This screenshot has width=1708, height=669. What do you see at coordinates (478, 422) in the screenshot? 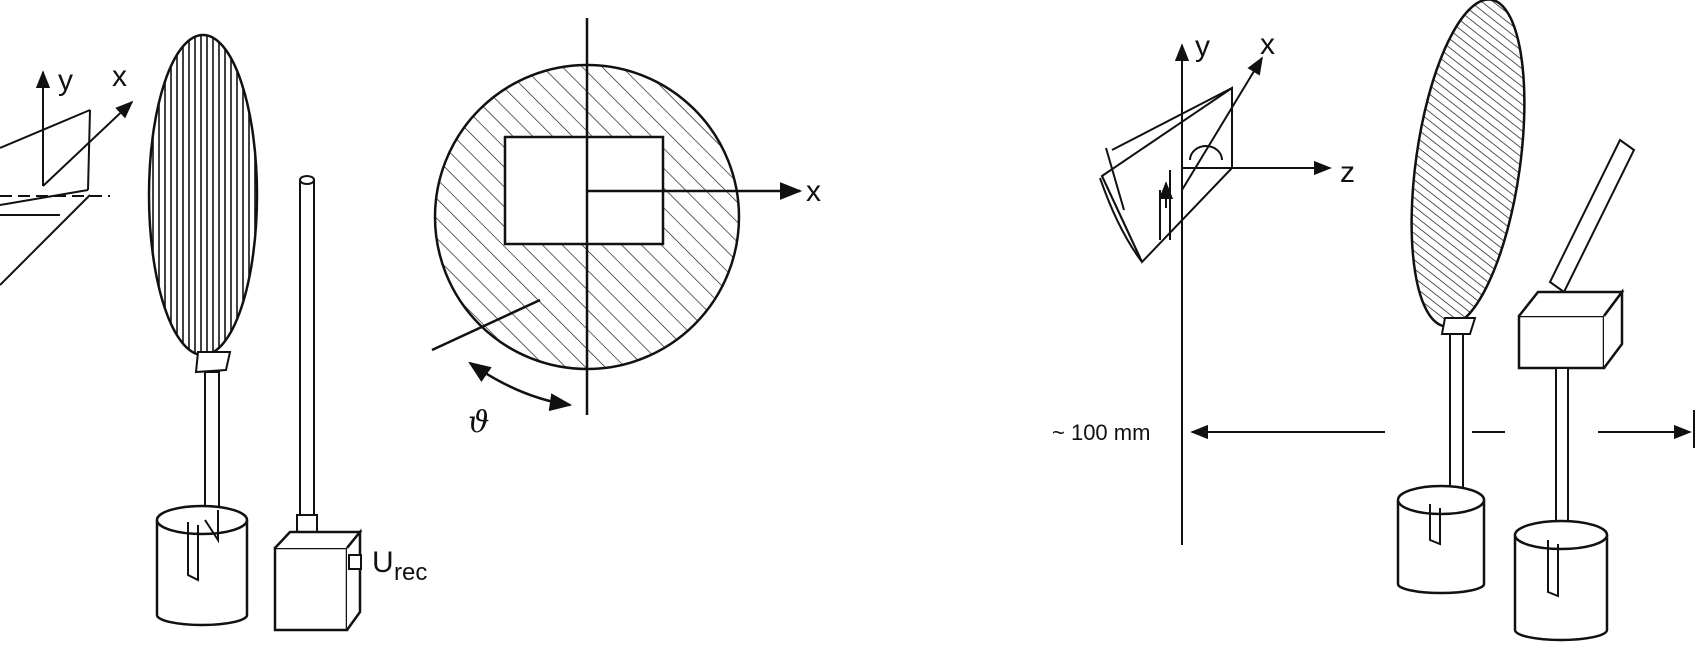
I see `rotation-angle-label: ϑ` at bounding box center [478, 422].